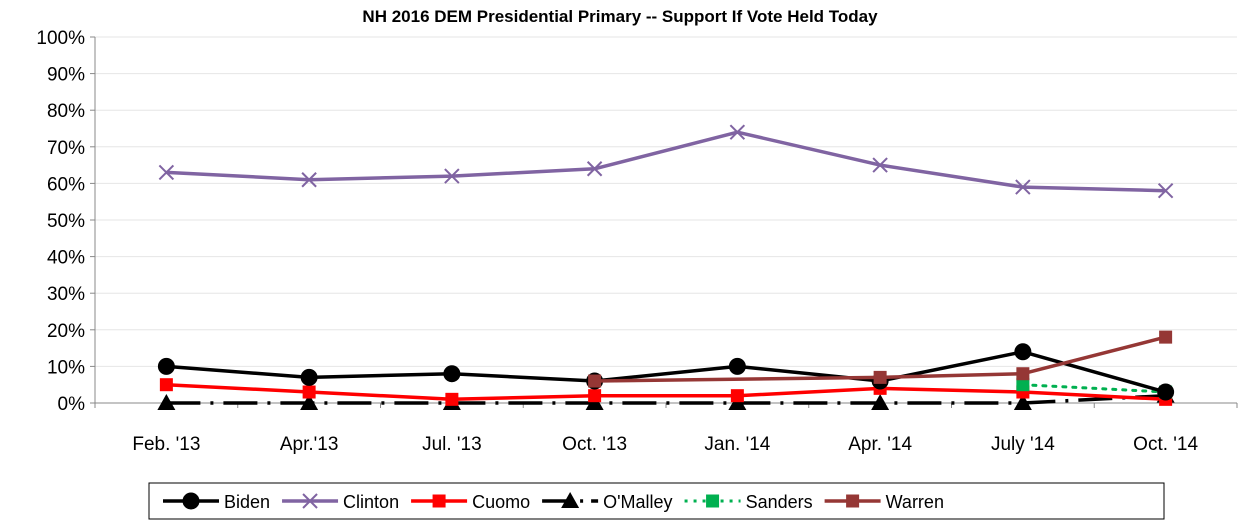 The image size is (1241, 532). I want to click on legend-marker-clinton, so click(310, 501).